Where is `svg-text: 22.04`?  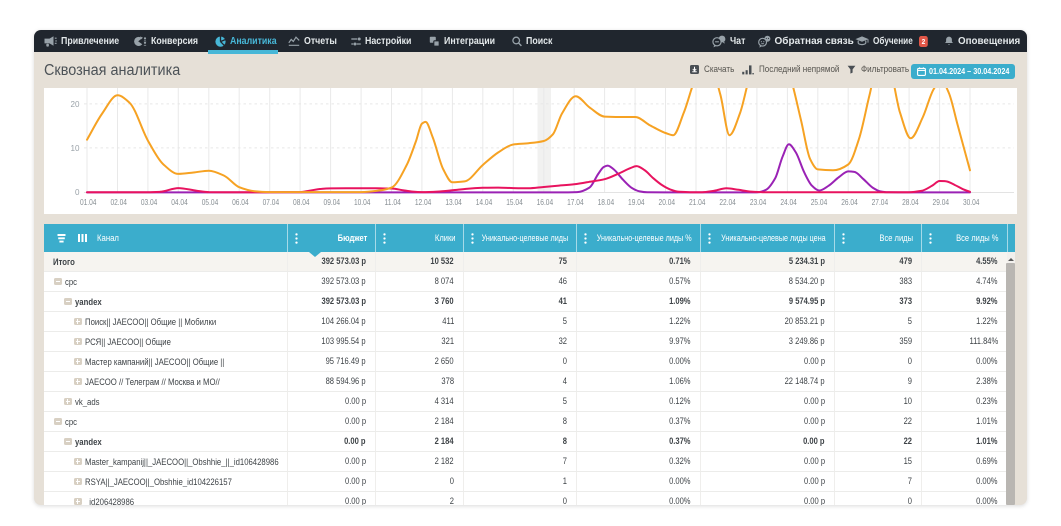 svg-text: 22.04 is located at coordinates (727, 201).